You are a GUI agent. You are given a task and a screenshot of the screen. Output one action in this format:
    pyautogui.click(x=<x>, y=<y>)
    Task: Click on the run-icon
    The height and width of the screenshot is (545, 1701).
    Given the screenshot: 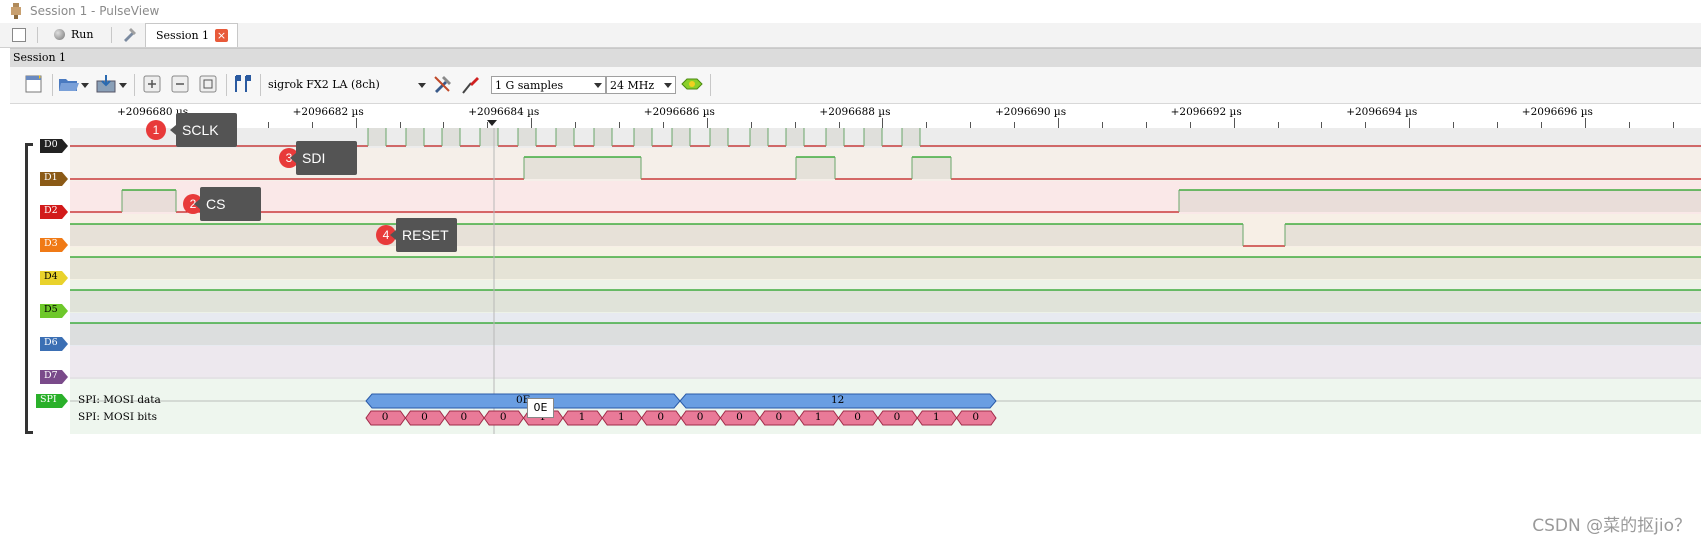 What is the action you would take?
    pyautogui.click(x=59, y=34)
    